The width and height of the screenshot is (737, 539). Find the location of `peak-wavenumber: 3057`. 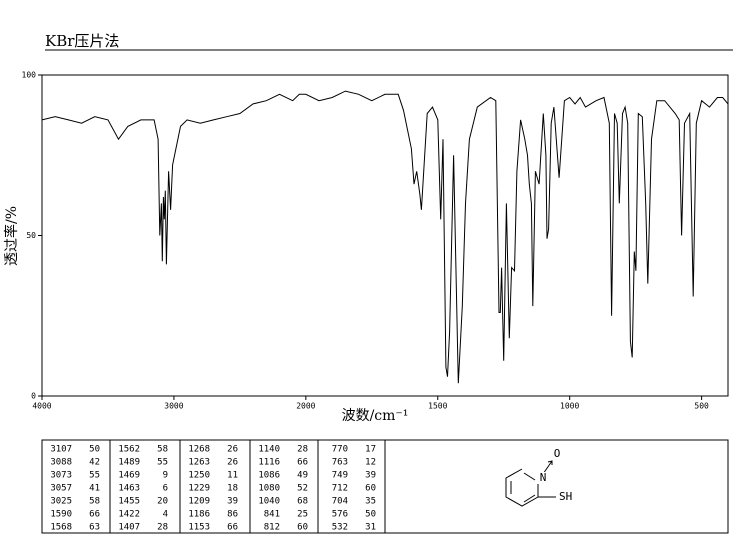

peak-wavenumber: 3057 is located at coordinates (61, 489).